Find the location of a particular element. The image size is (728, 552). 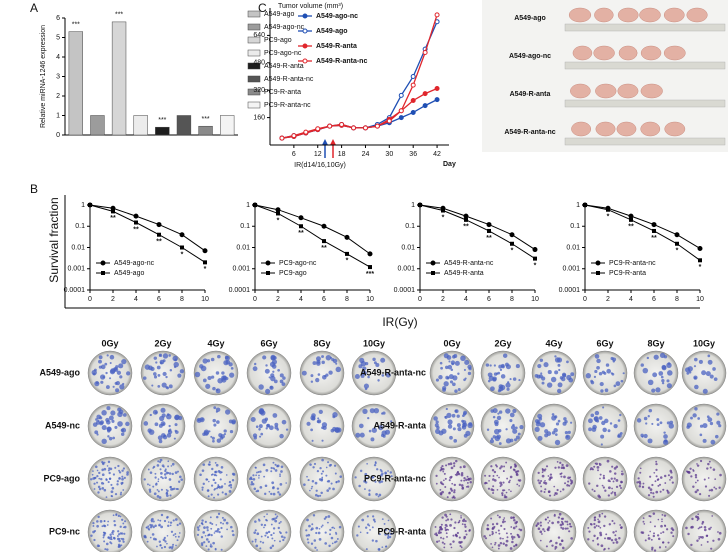

x-tick-label: 10 is located at coordinates (205, 299).